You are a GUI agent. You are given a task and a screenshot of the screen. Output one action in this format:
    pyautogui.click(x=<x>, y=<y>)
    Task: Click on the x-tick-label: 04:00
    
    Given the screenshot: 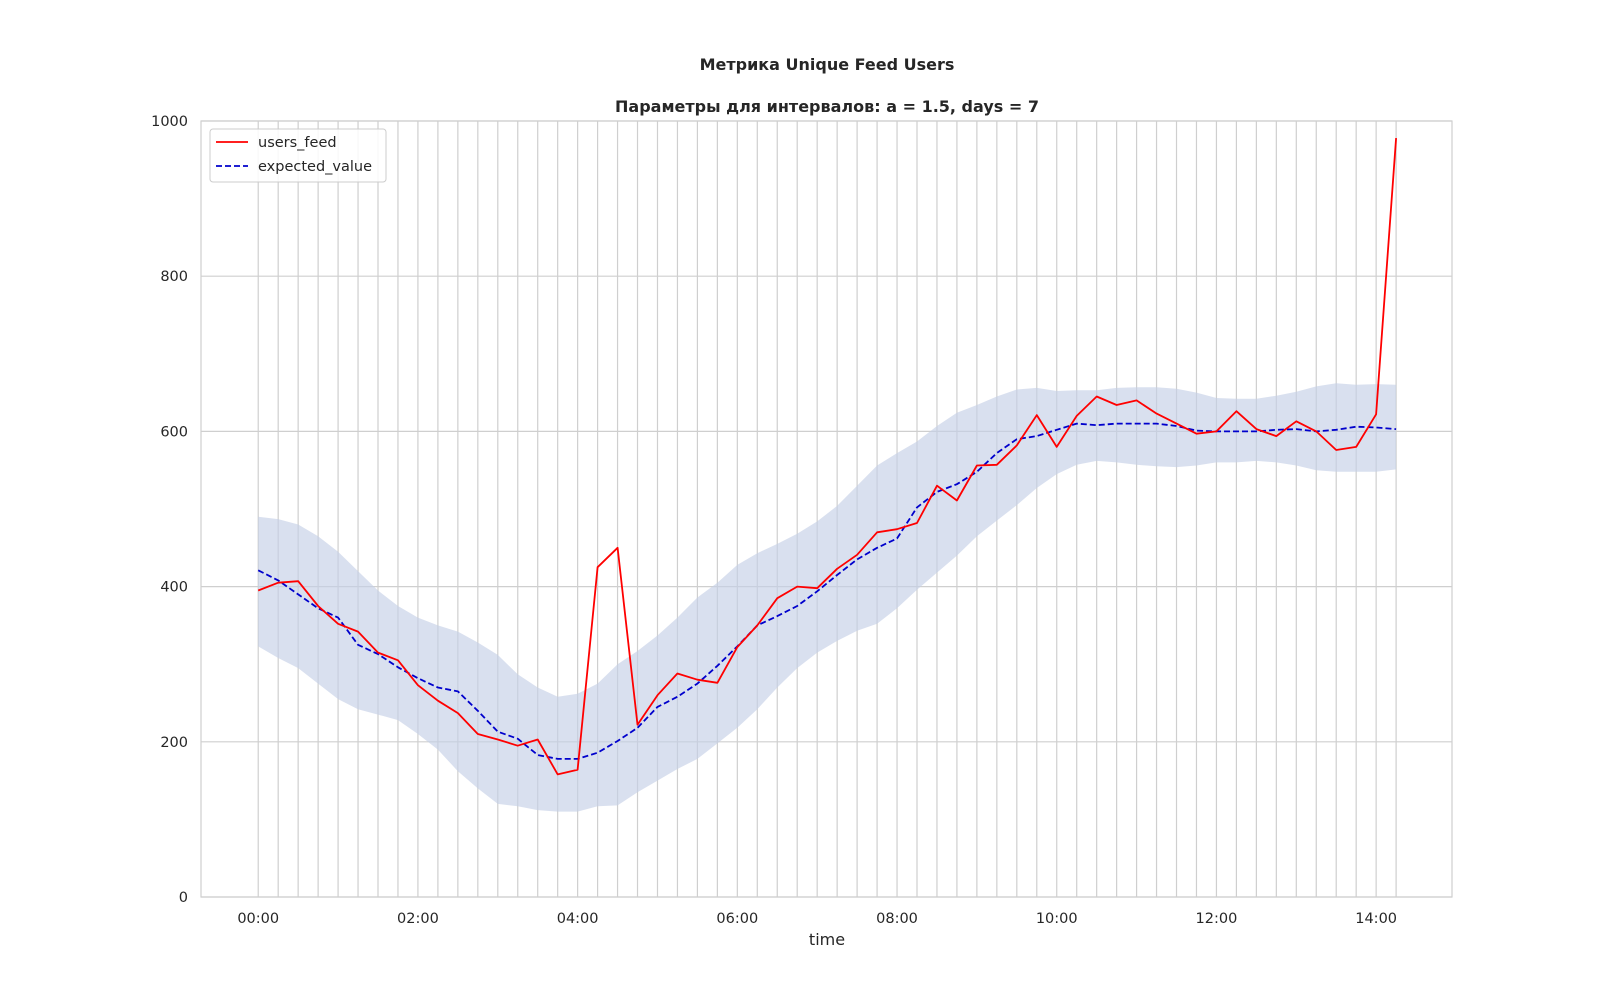 What is the action you would take?
    pyautogui.click(x=578, y=919)
    